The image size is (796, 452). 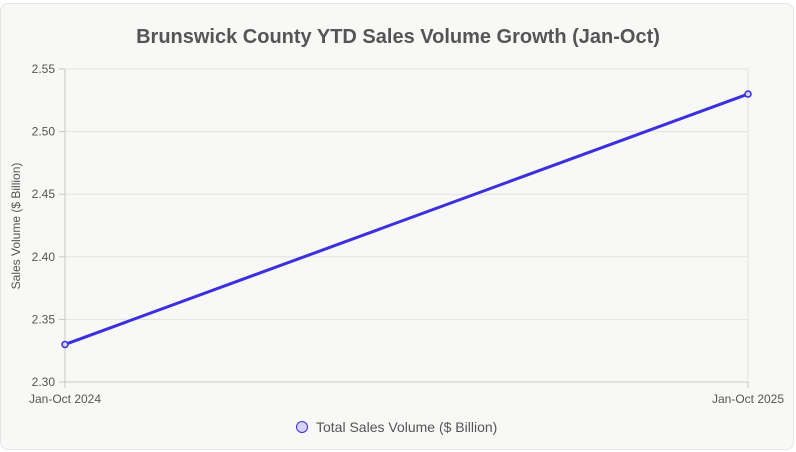 What do you see at coordinates (44, 194) in the screenshot?
I see `y-tick-label: 2.45` at bounding box center [44, 194].